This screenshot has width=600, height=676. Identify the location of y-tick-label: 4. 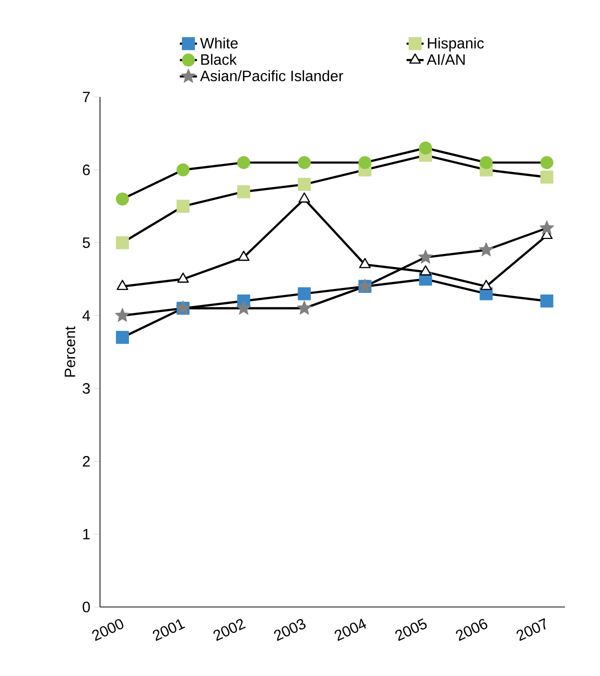
(86, 315).